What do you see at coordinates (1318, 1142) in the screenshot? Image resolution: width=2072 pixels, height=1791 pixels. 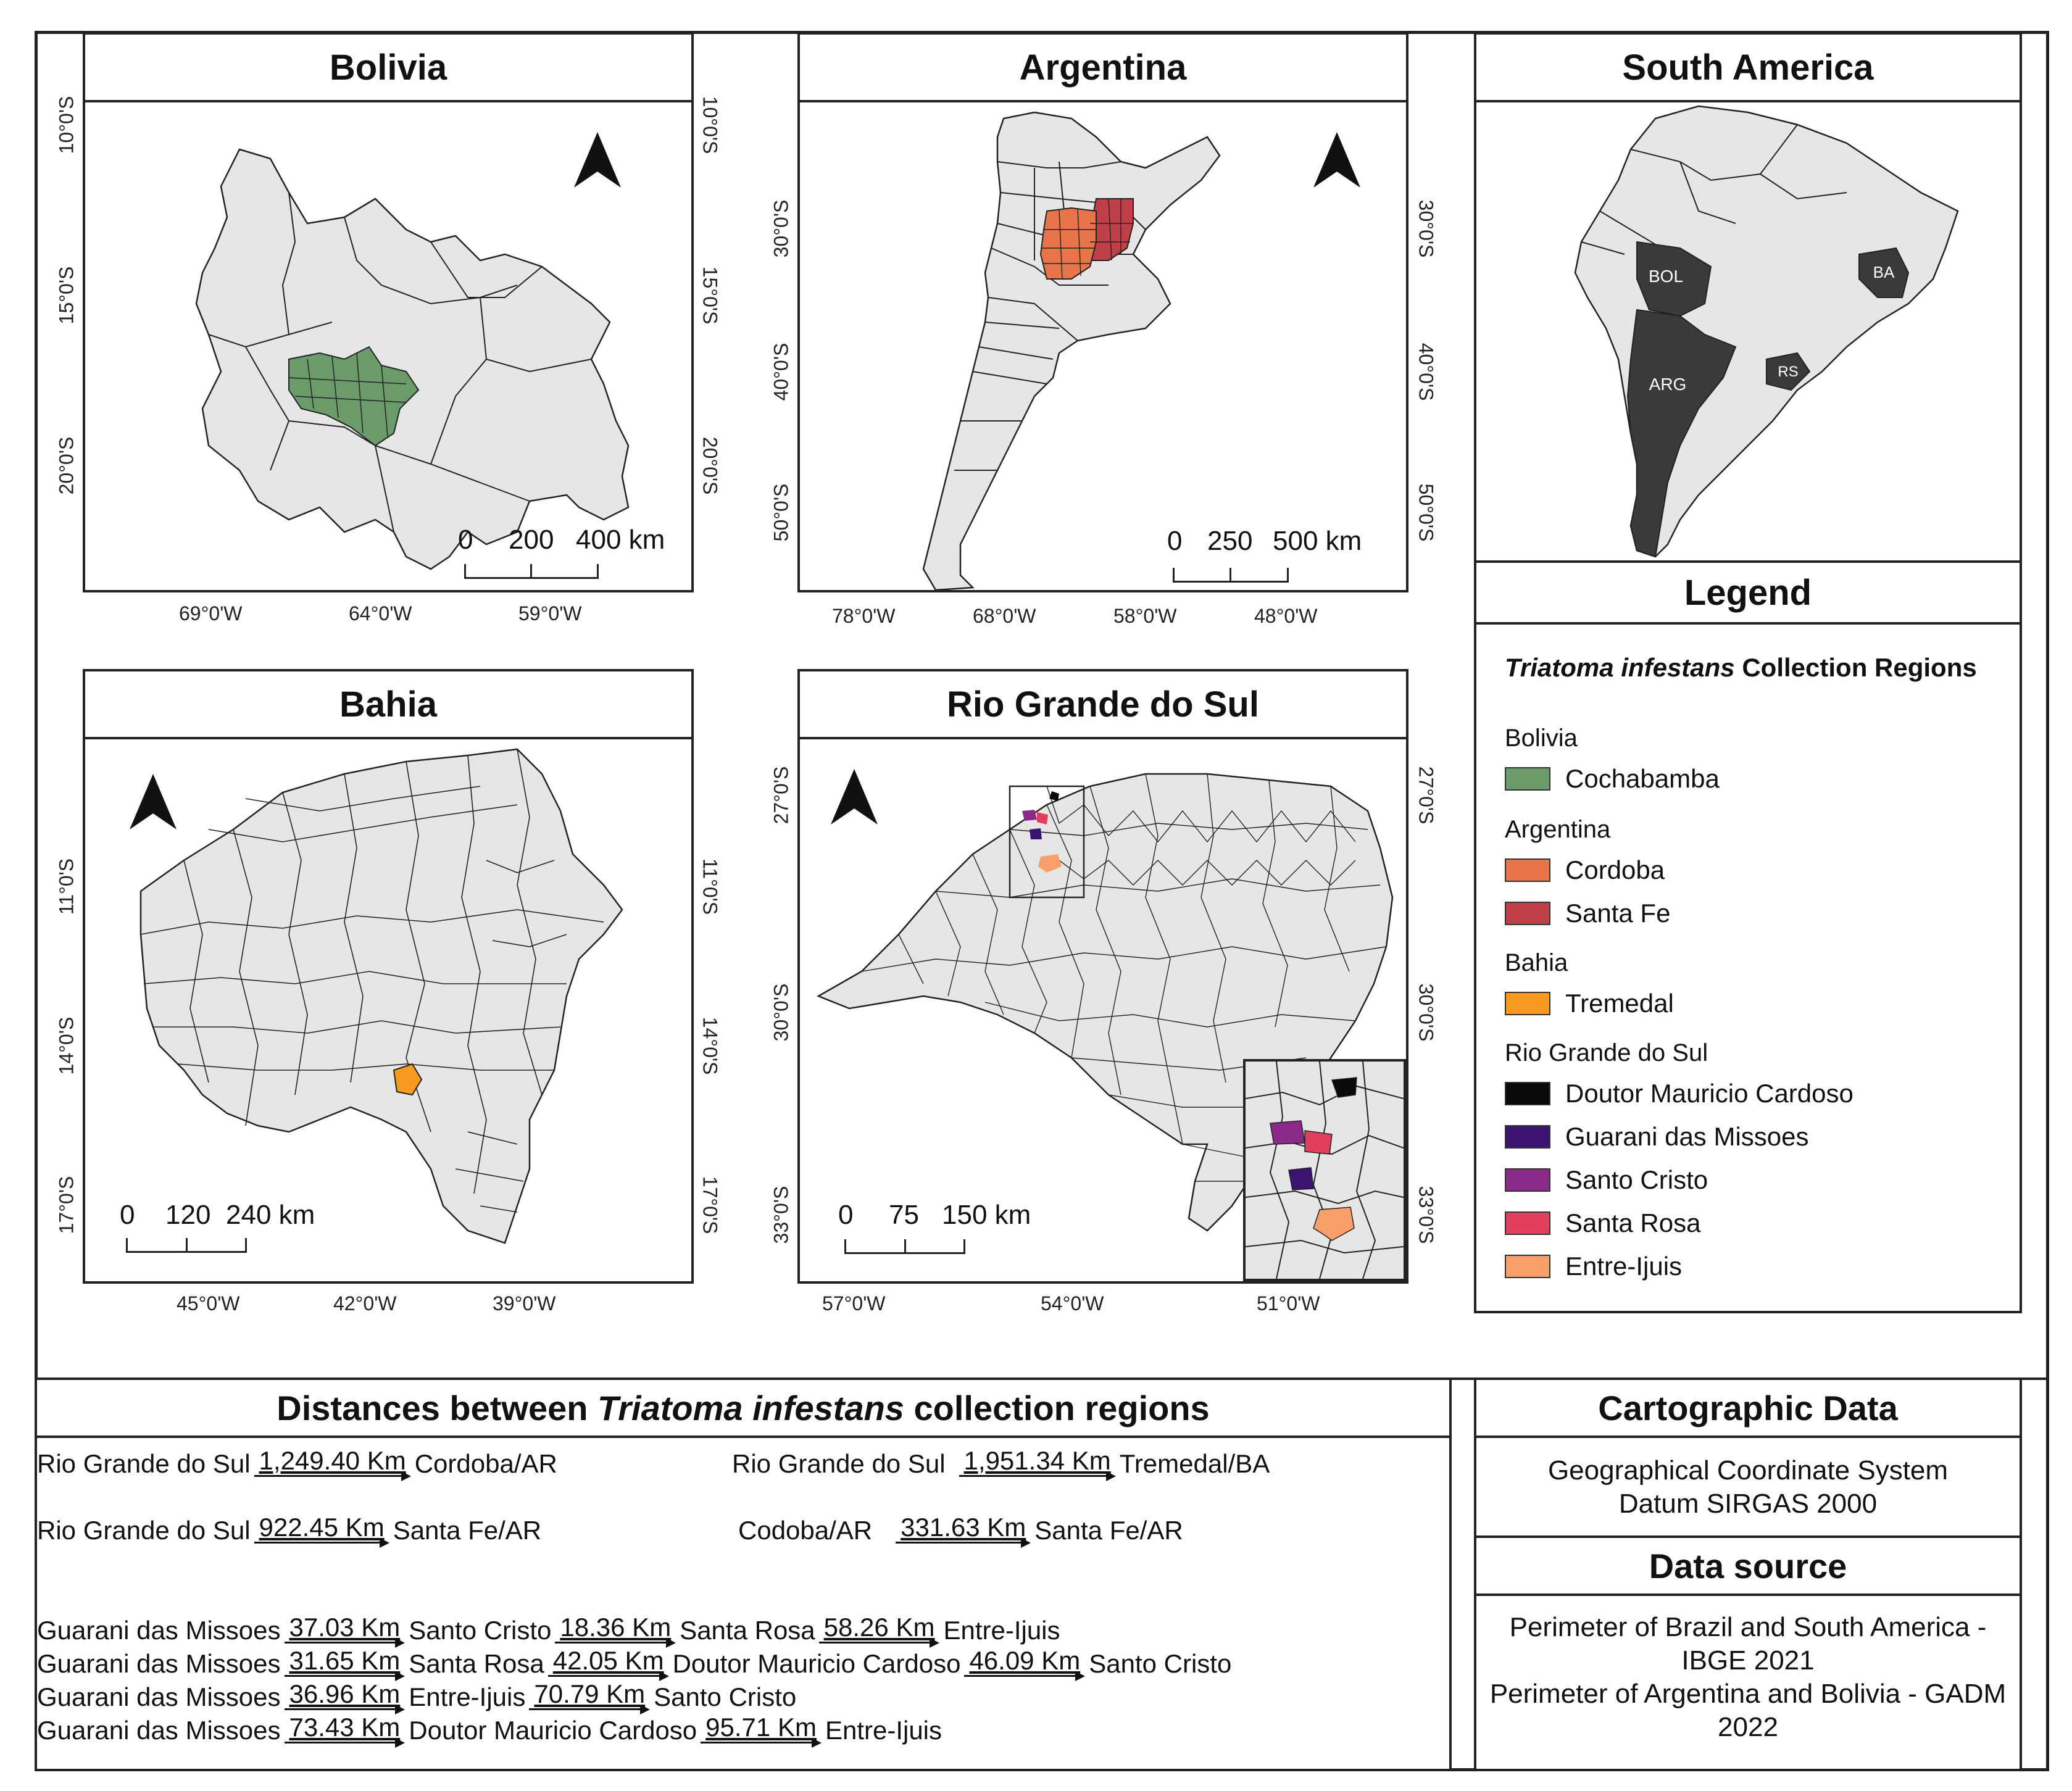 I see `inset-santa-rosa` at bounding box center [1318, 1142].